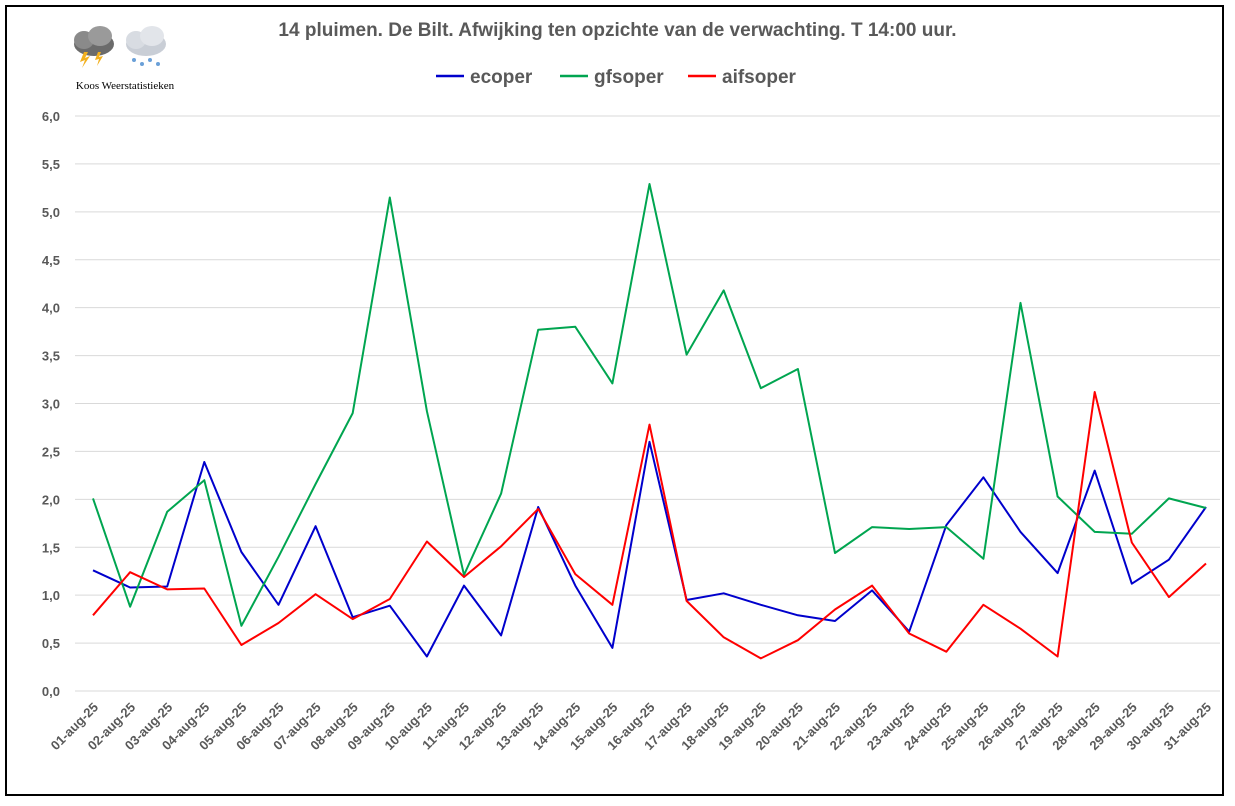 This screenshot has width=1235, height=806. Describe the element at coordinates (146, 46) in the screenshot. I see `snow-cloud-icon` at that location.